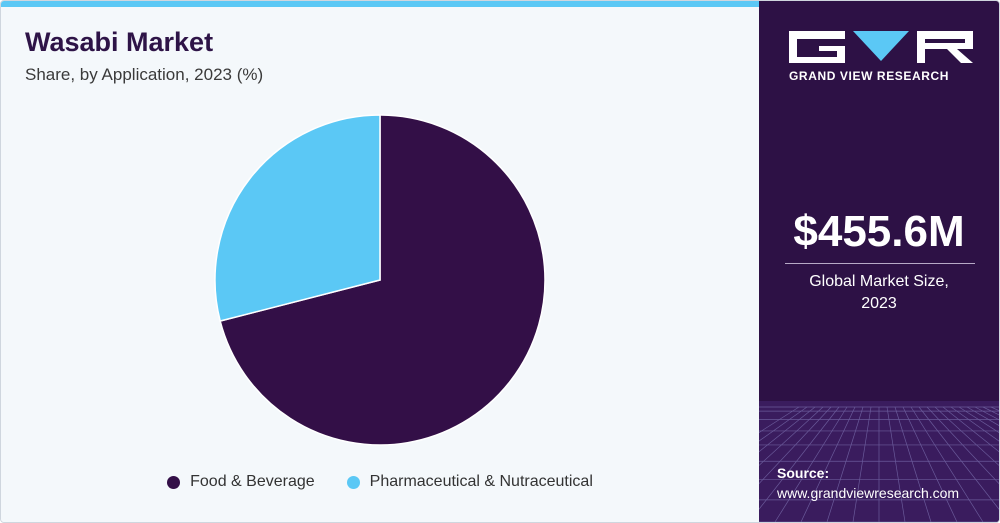  Describe the element at coordinates (481, 481) in the screenshot. I see `legend-label: Pharmaceutical & Nutraceutical` at that location.